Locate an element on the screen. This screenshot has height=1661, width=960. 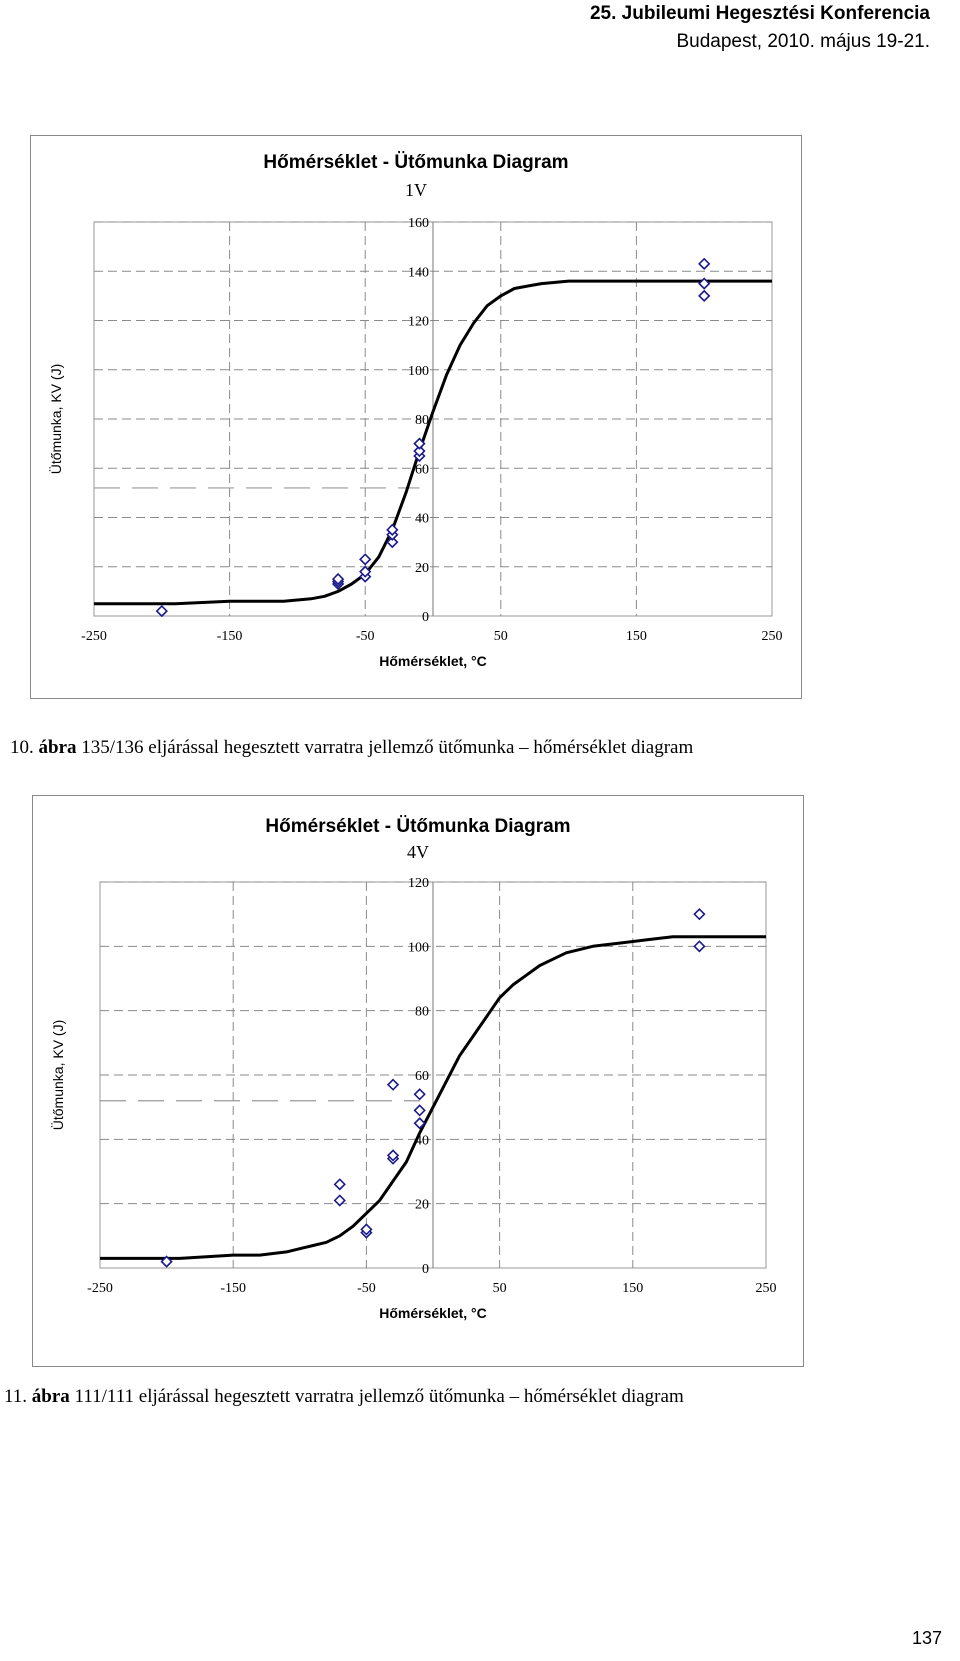
figure-11-word: ábra is located at coordinates (50, 1396).